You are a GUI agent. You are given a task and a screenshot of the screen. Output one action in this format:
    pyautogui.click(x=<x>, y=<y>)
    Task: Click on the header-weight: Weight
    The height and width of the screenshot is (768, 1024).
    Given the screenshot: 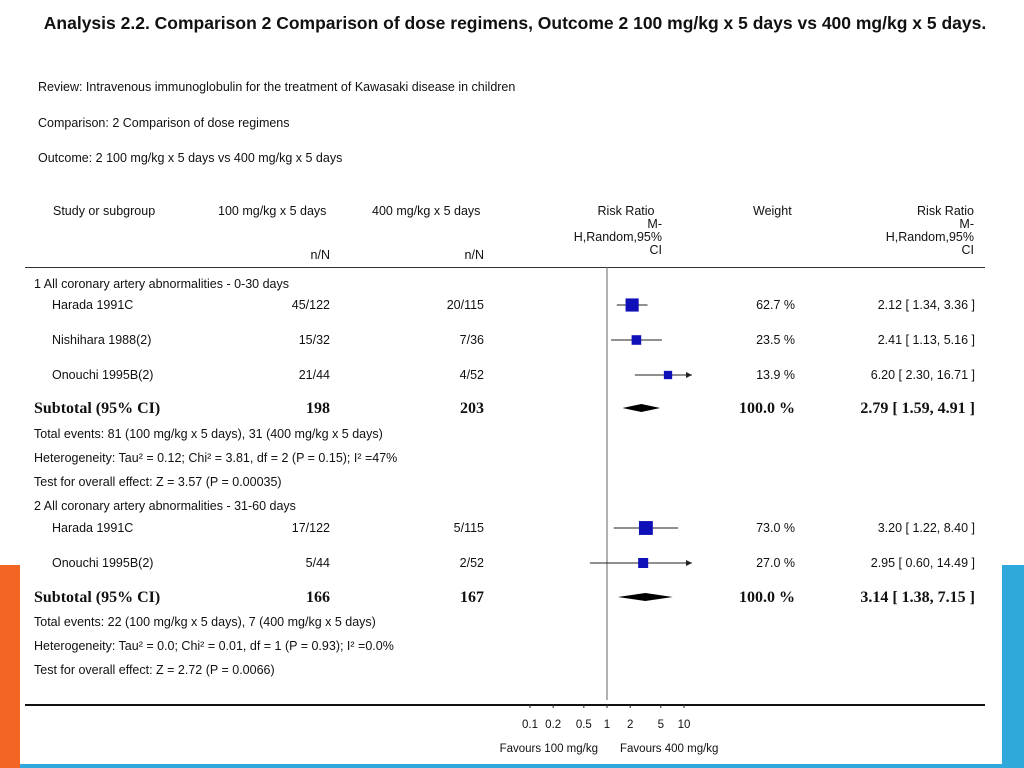 What is the action you would take?
    pyautogui.click(x=772, y=211)
    